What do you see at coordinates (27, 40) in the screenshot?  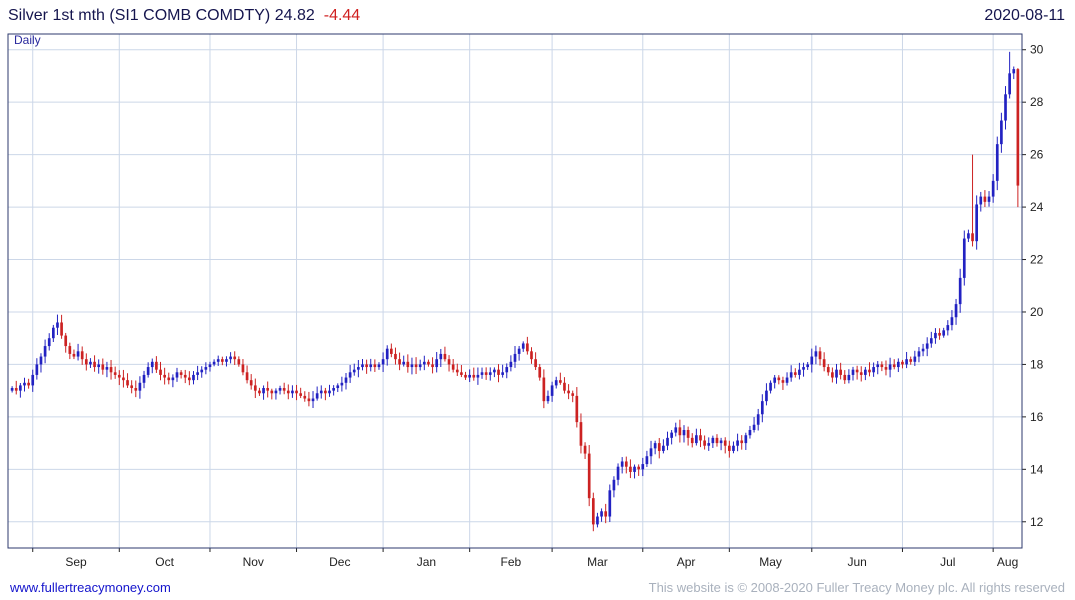 I see `frequency-label: Daily` at bounding box center [27, 40].